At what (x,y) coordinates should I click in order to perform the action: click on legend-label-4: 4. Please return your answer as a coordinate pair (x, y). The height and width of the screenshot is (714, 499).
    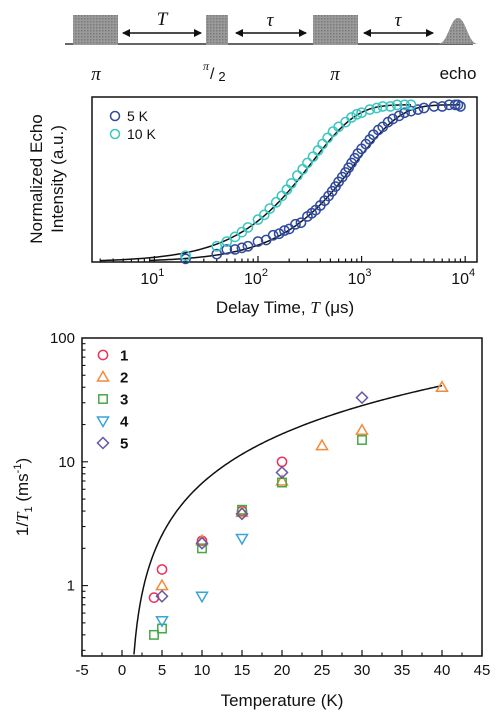
    Looking at the image, I should click on (124, 422).